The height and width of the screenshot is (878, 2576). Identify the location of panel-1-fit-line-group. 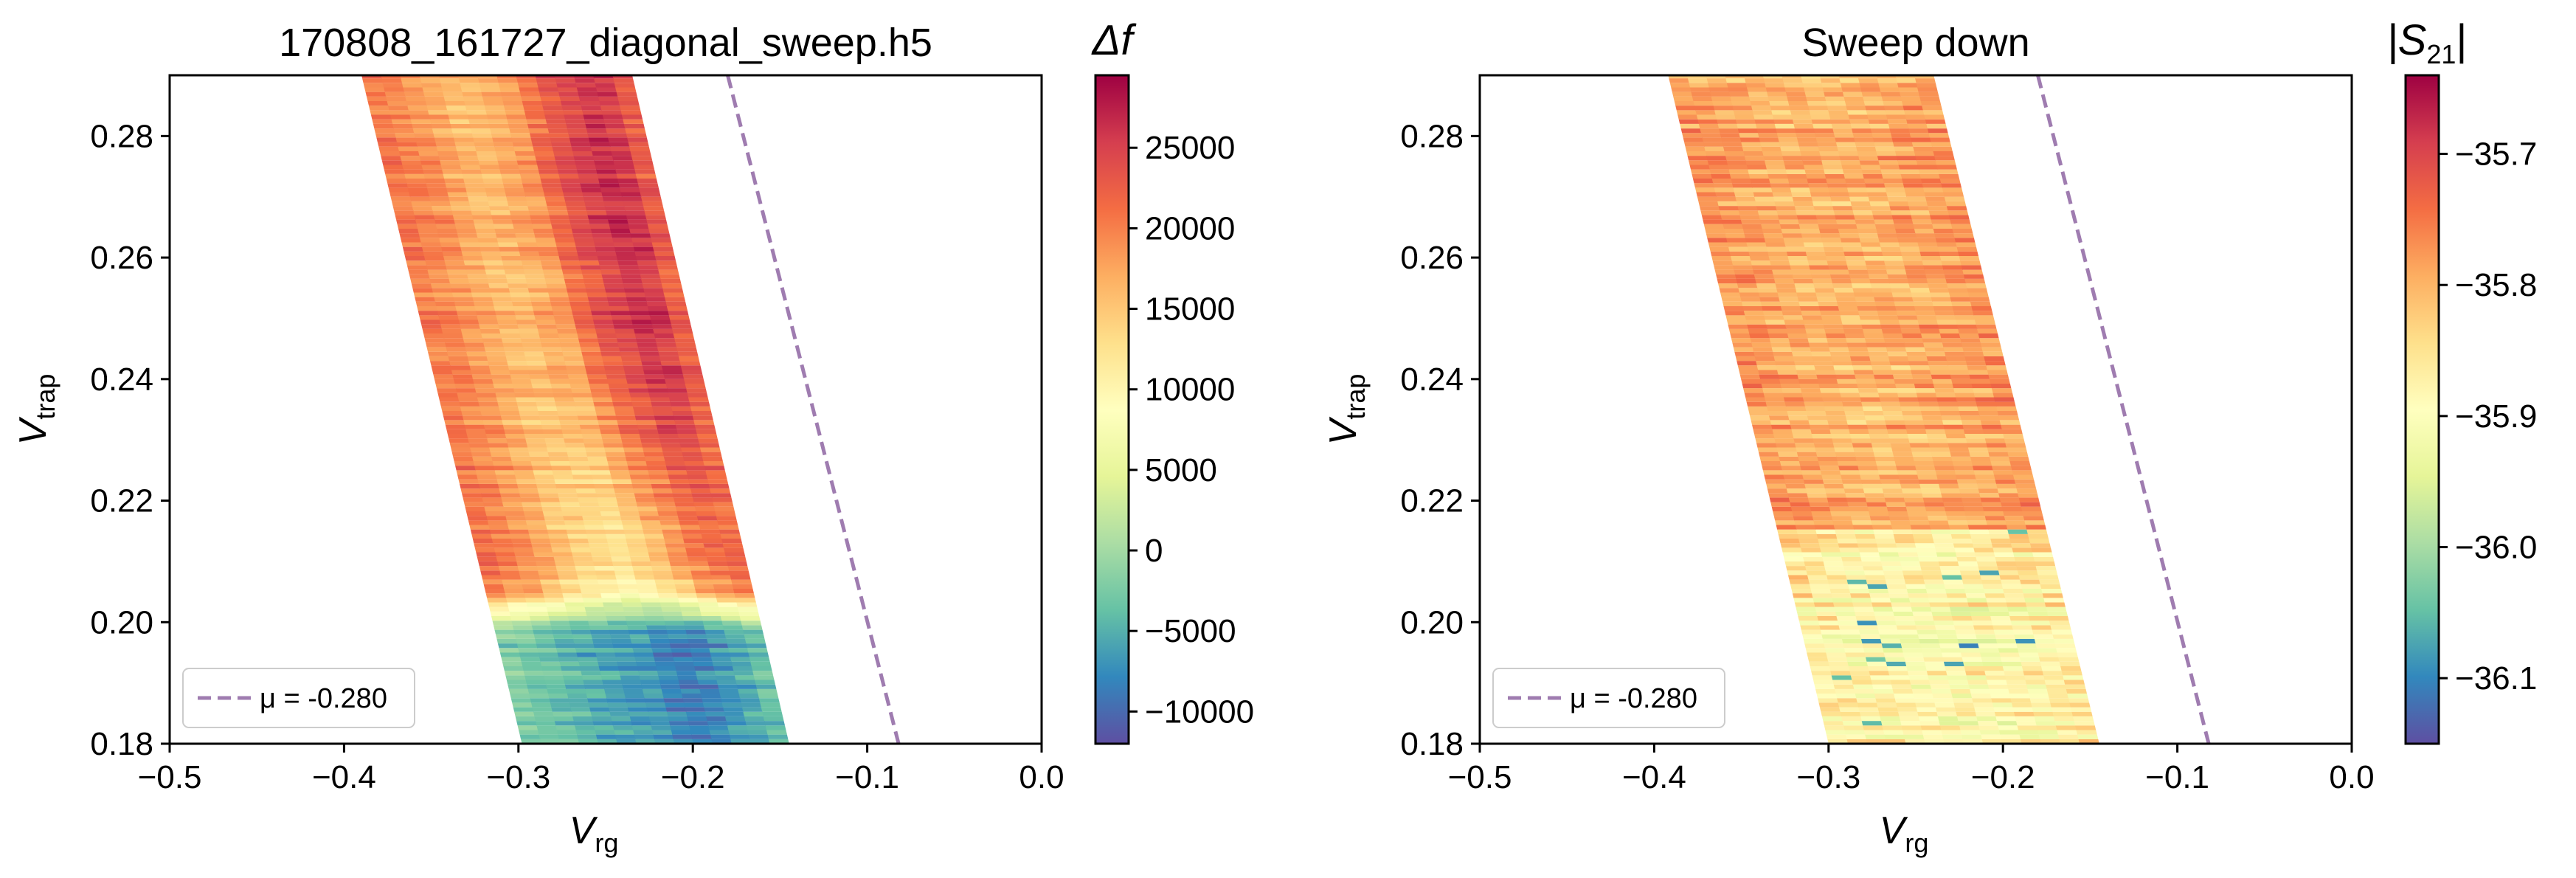
(814, 409).